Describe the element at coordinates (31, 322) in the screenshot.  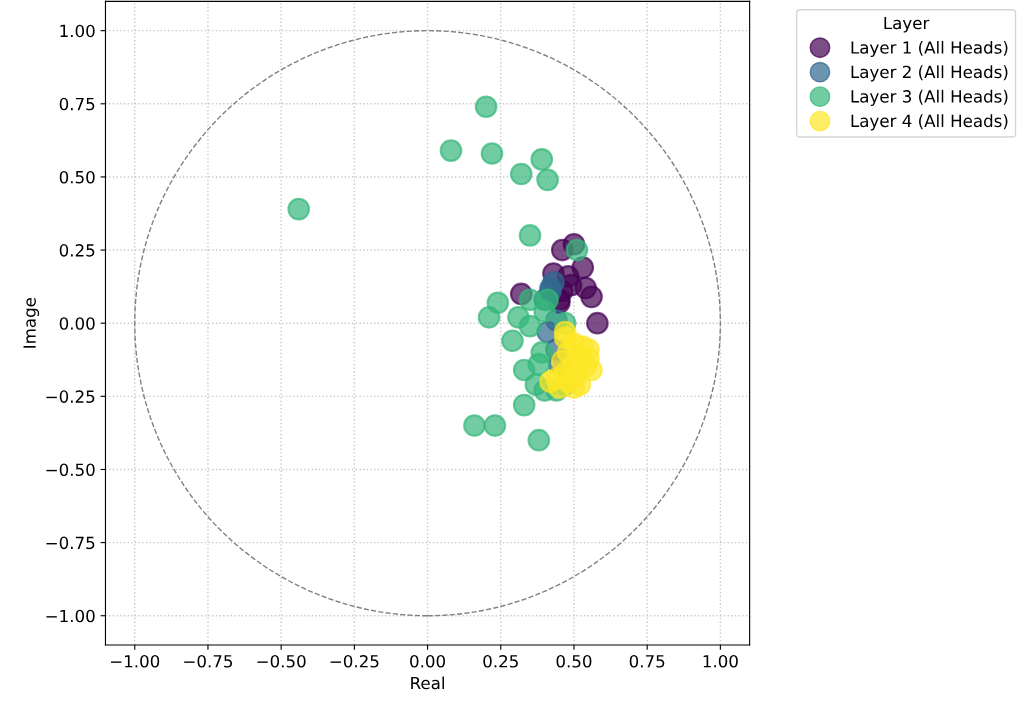
I see `y-axis-title: Image` at that location.